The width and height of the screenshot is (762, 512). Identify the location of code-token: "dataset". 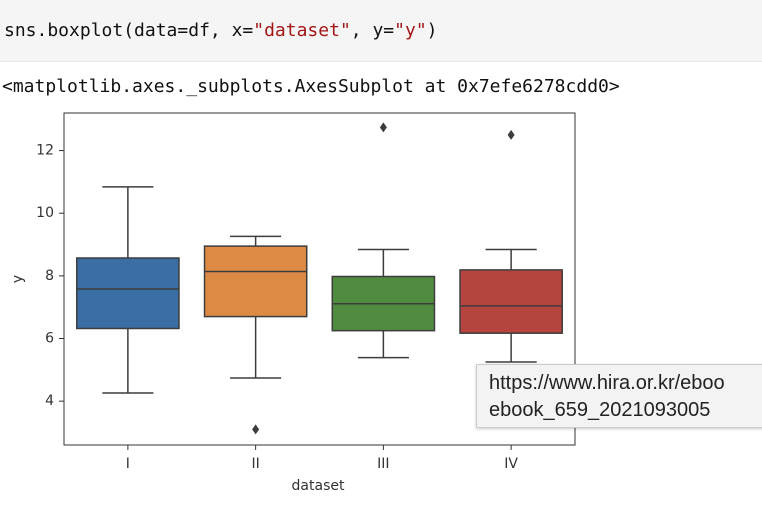
(302, 30).